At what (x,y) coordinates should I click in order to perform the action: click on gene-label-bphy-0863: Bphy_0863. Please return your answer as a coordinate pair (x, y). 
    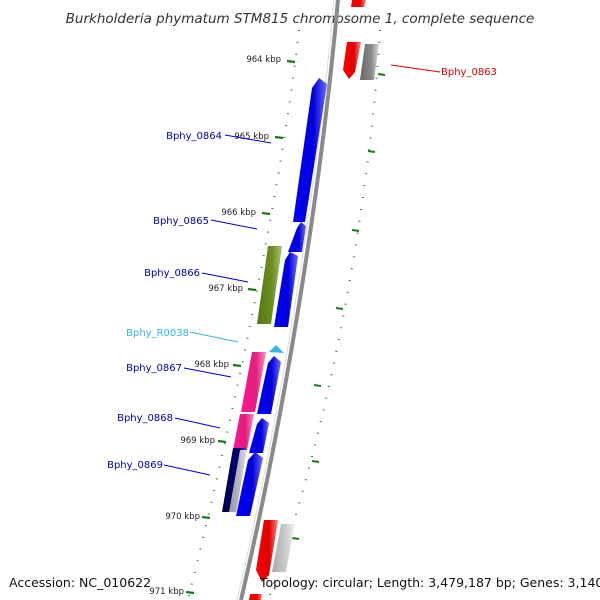
    Looking at the image, I should click on (469, 72).